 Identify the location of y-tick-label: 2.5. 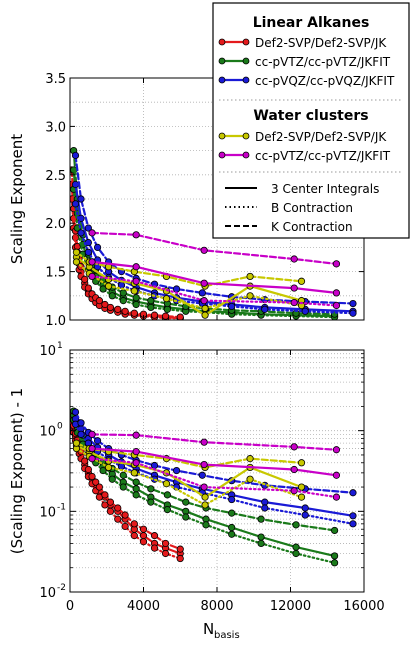
(55, 176).